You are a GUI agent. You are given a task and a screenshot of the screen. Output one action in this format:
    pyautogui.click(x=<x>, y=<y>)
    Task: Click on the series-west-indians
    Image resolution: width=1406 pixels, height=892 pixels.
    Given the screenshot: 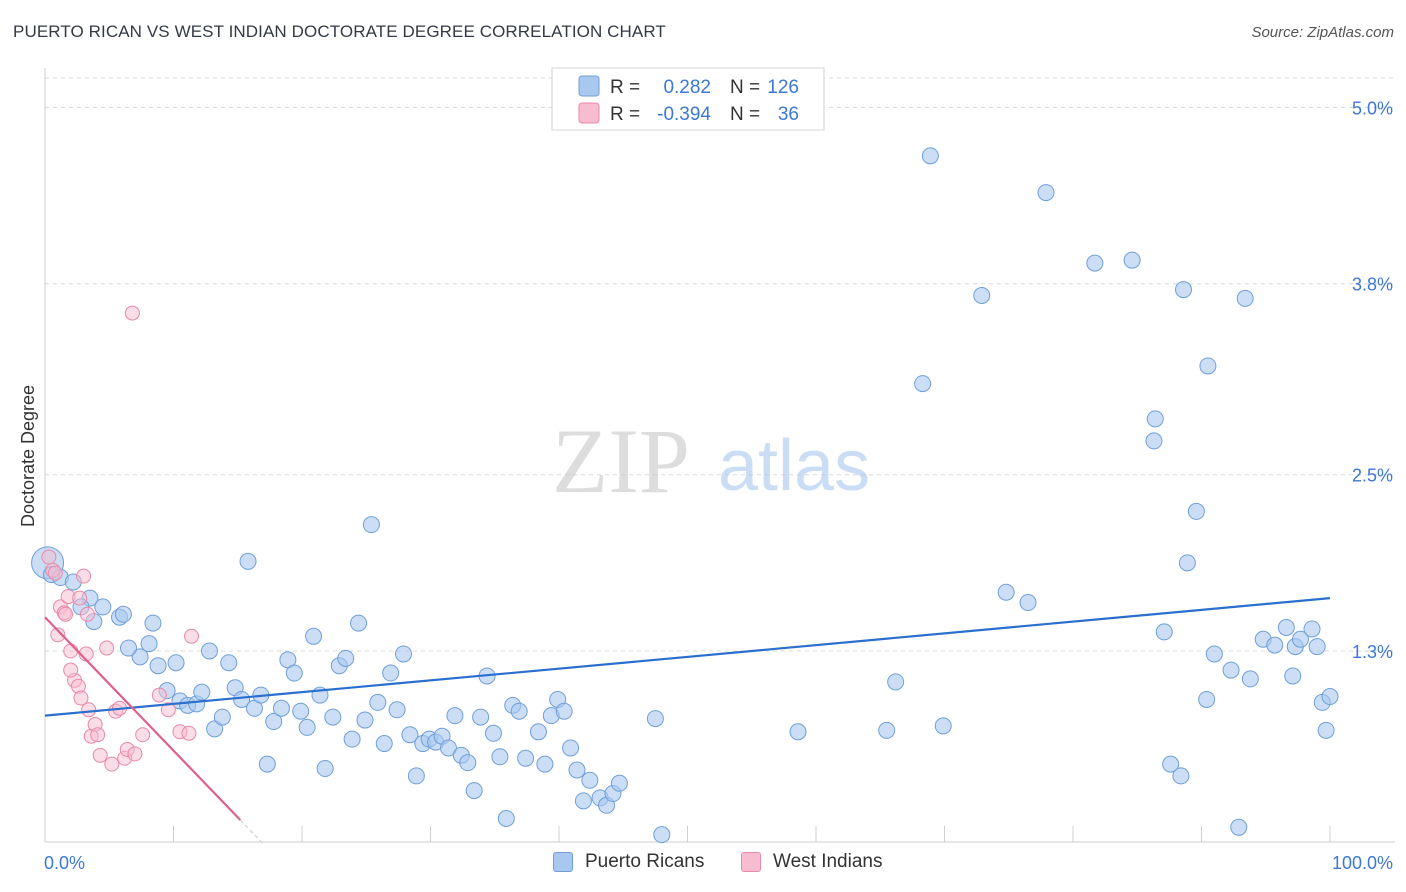 What is the action you would take?
    pyautogui.click(x=120, y=538)
    